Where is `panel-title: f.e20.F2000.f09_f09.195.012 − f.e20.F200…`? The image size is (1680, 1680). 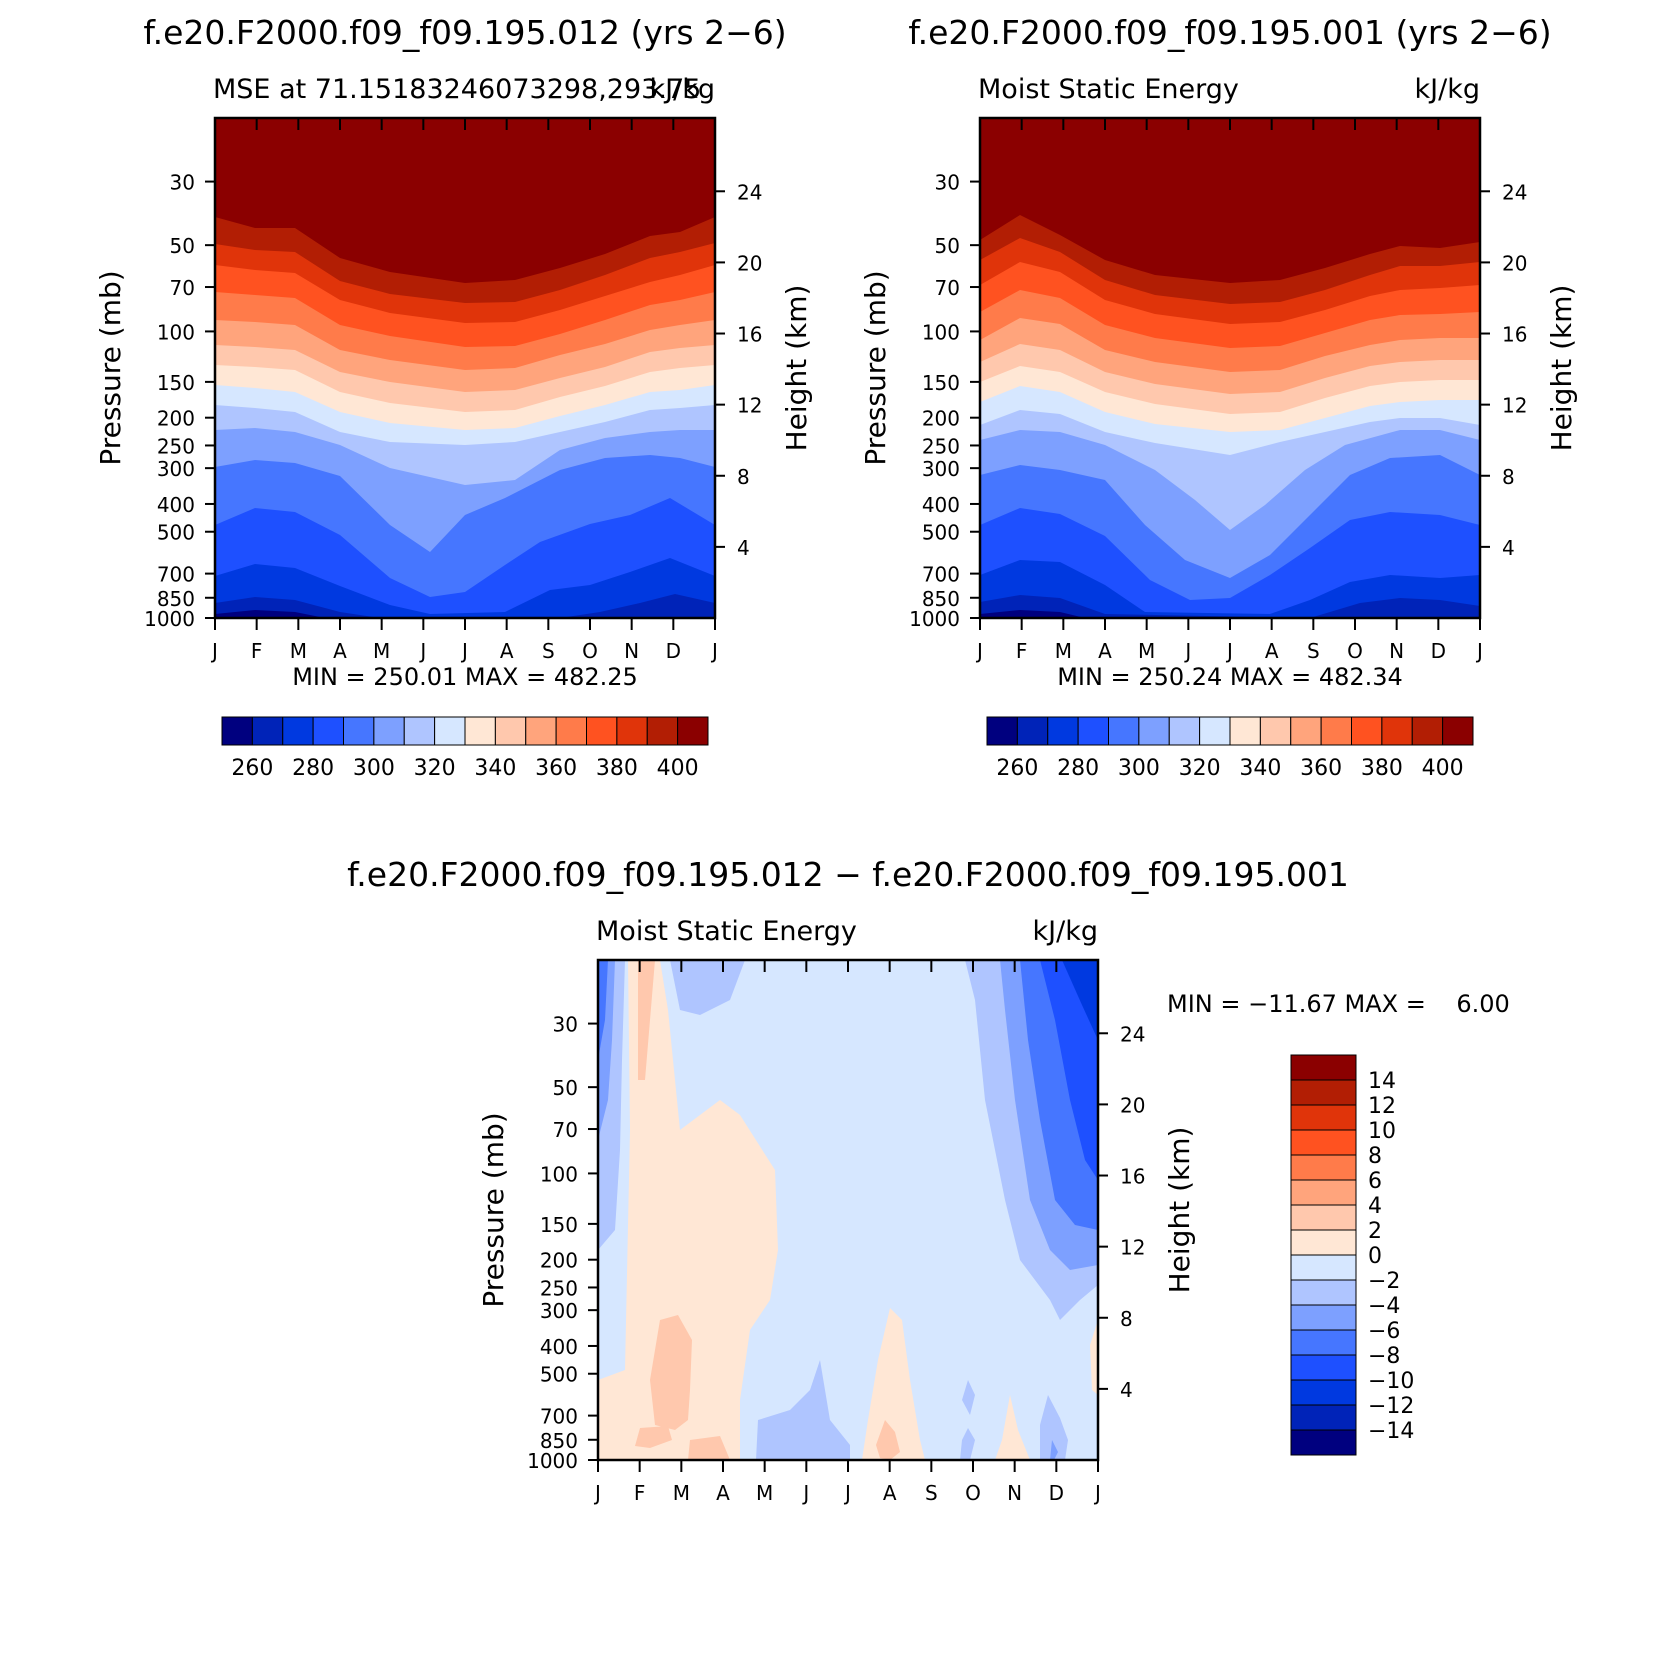 panel-title: f.e20.F2000.f09_f09.195.012 − f.e20.F200… is located at coordinates (848, 874).